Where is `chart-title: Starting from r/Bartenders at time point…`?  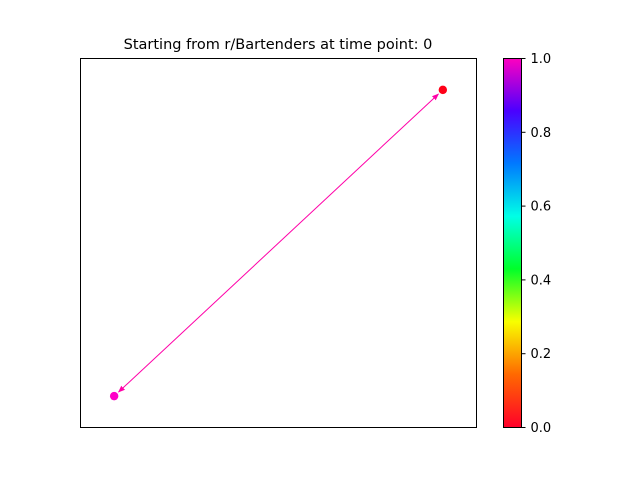
chart-title: Starting from r/Bartenders at time point… is located at coordinates (278, 45).